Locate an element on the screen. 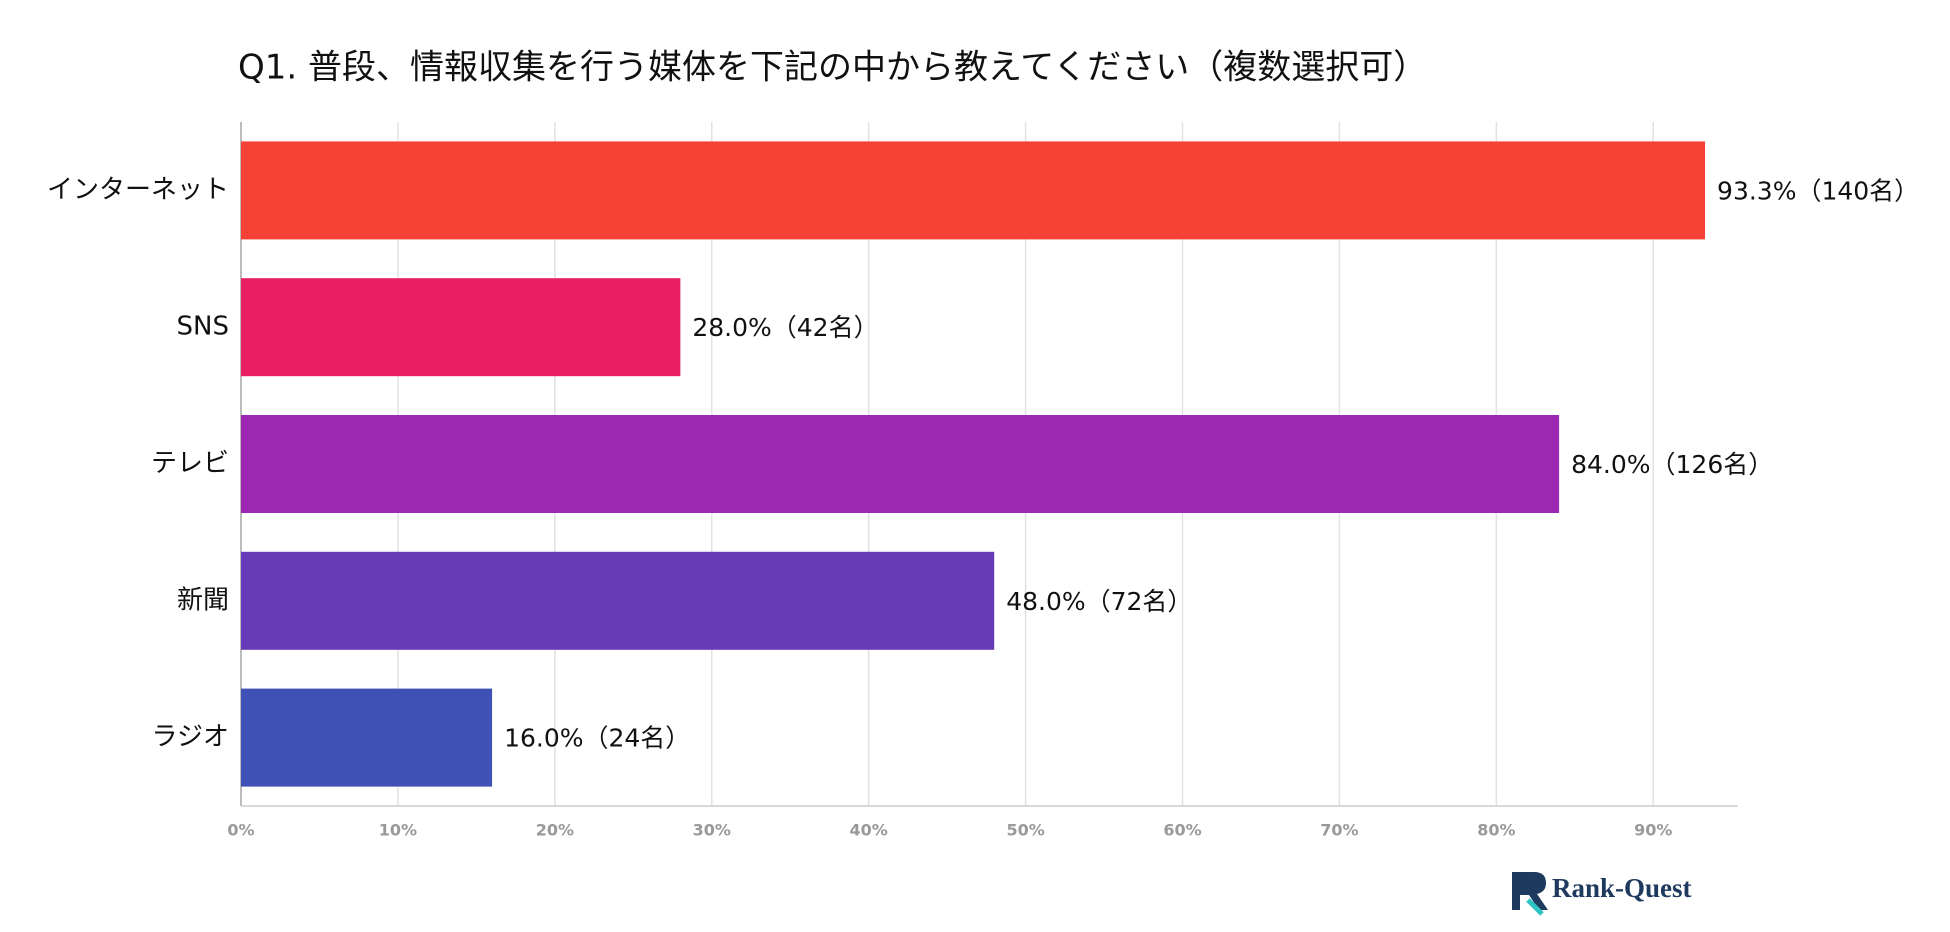  x-tick-label: 60% is located at coordinates (1182, 830).